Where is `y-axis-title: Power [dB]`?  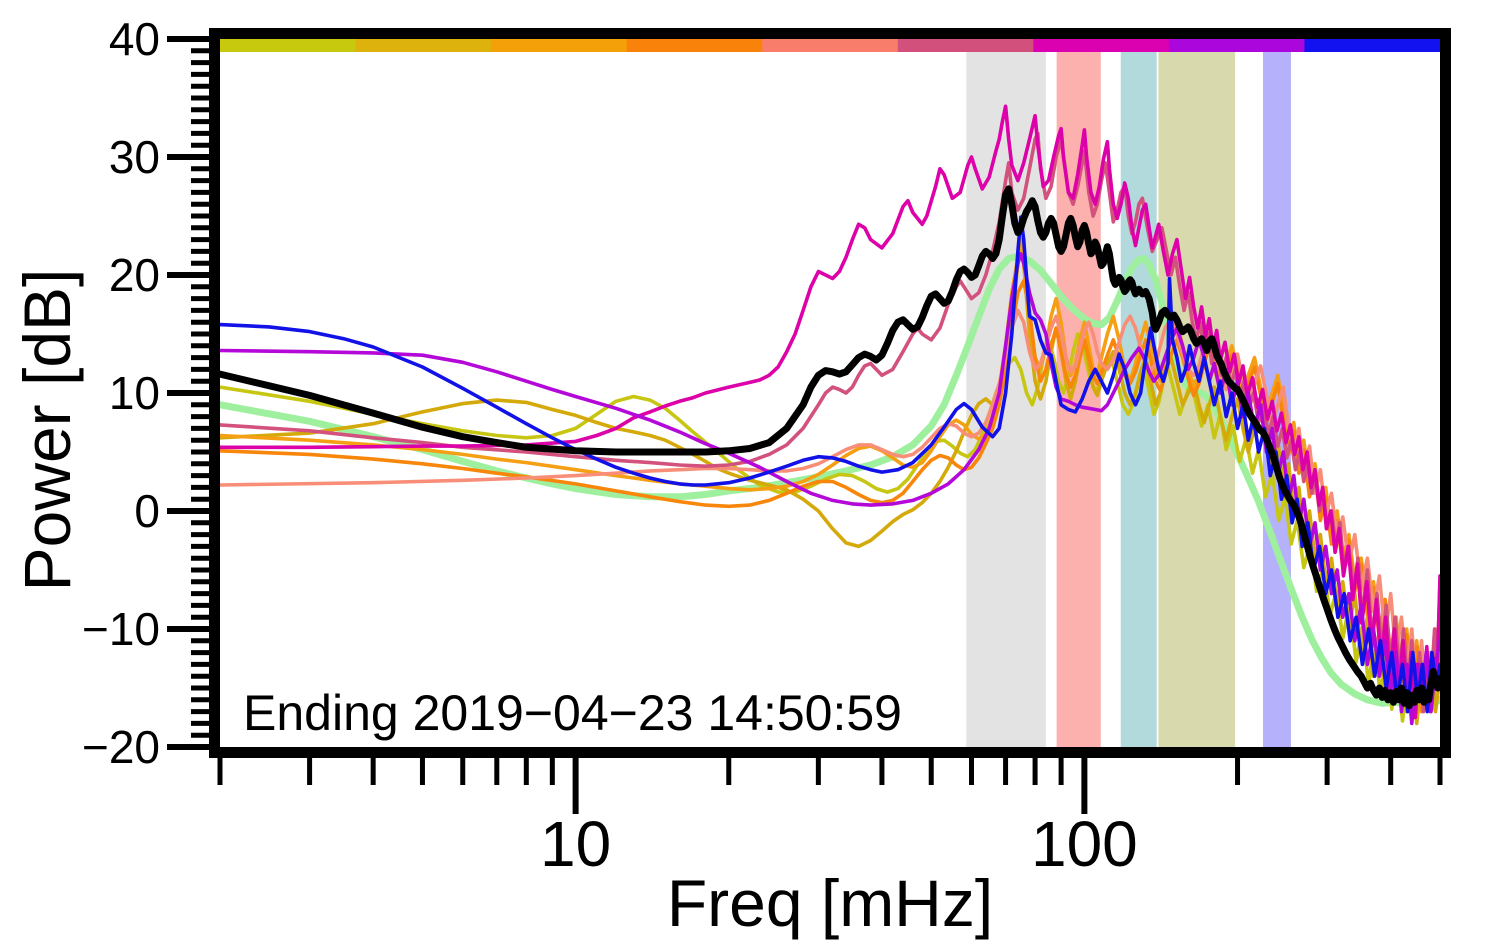
y-axis-title: Power [dB] is located at coordinates (47, 430).